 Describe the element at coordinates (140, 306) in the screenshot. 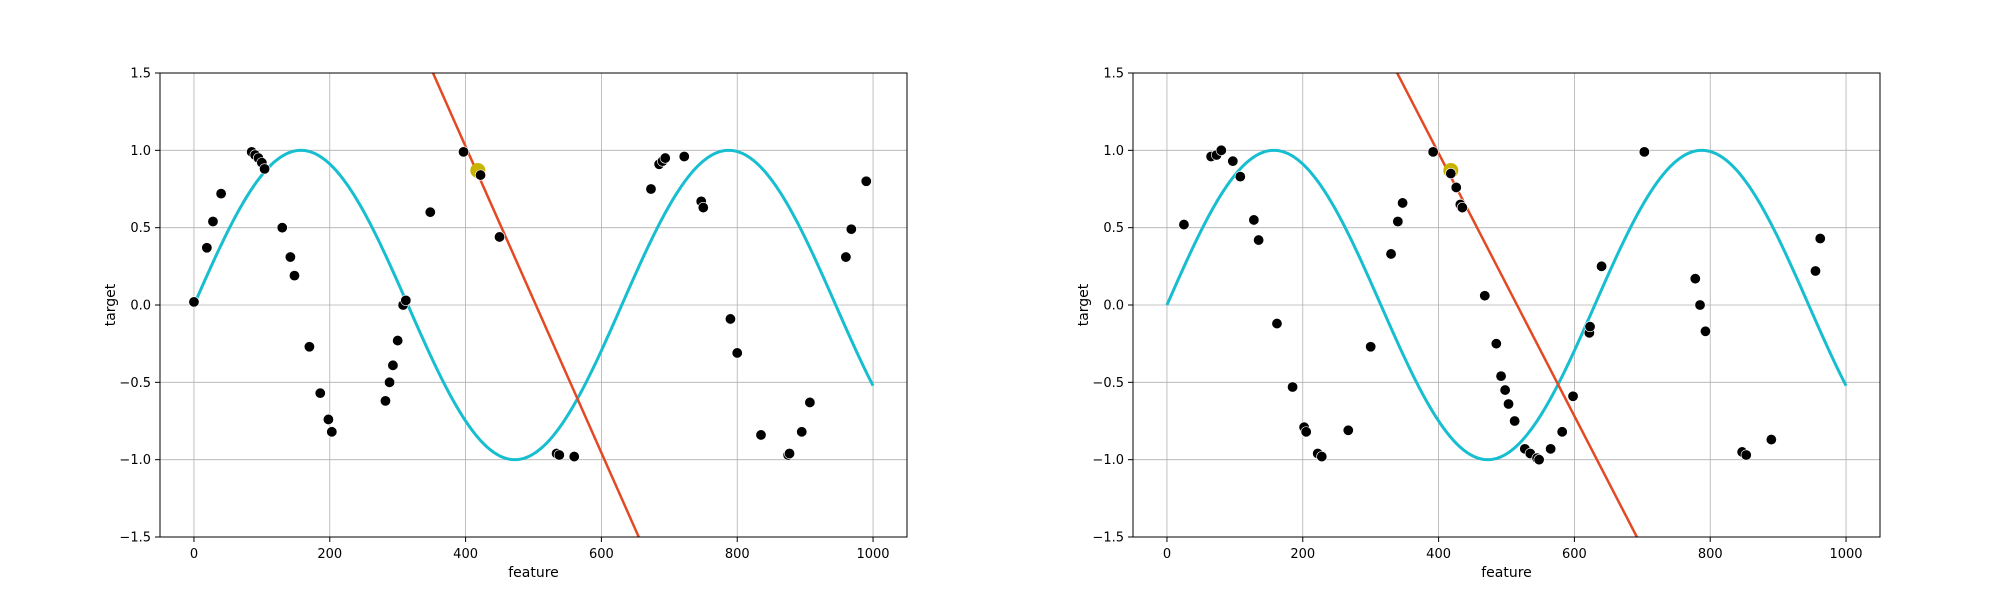

I see `y-tick-label: 0.0` at that location.